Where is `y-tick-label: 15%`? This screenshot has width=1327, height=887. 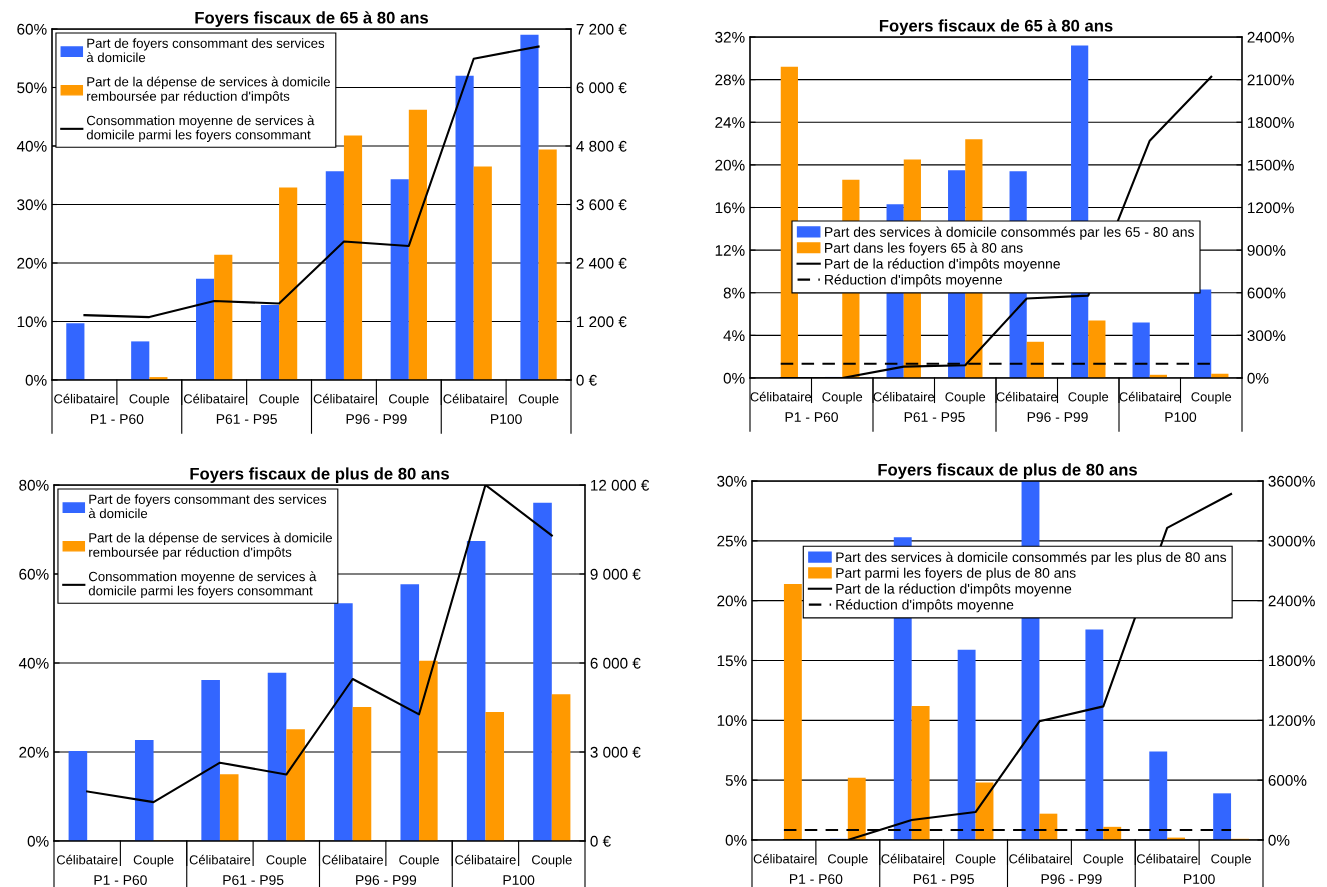 y-tick-label: 15% is located at coordinates (732, 661).